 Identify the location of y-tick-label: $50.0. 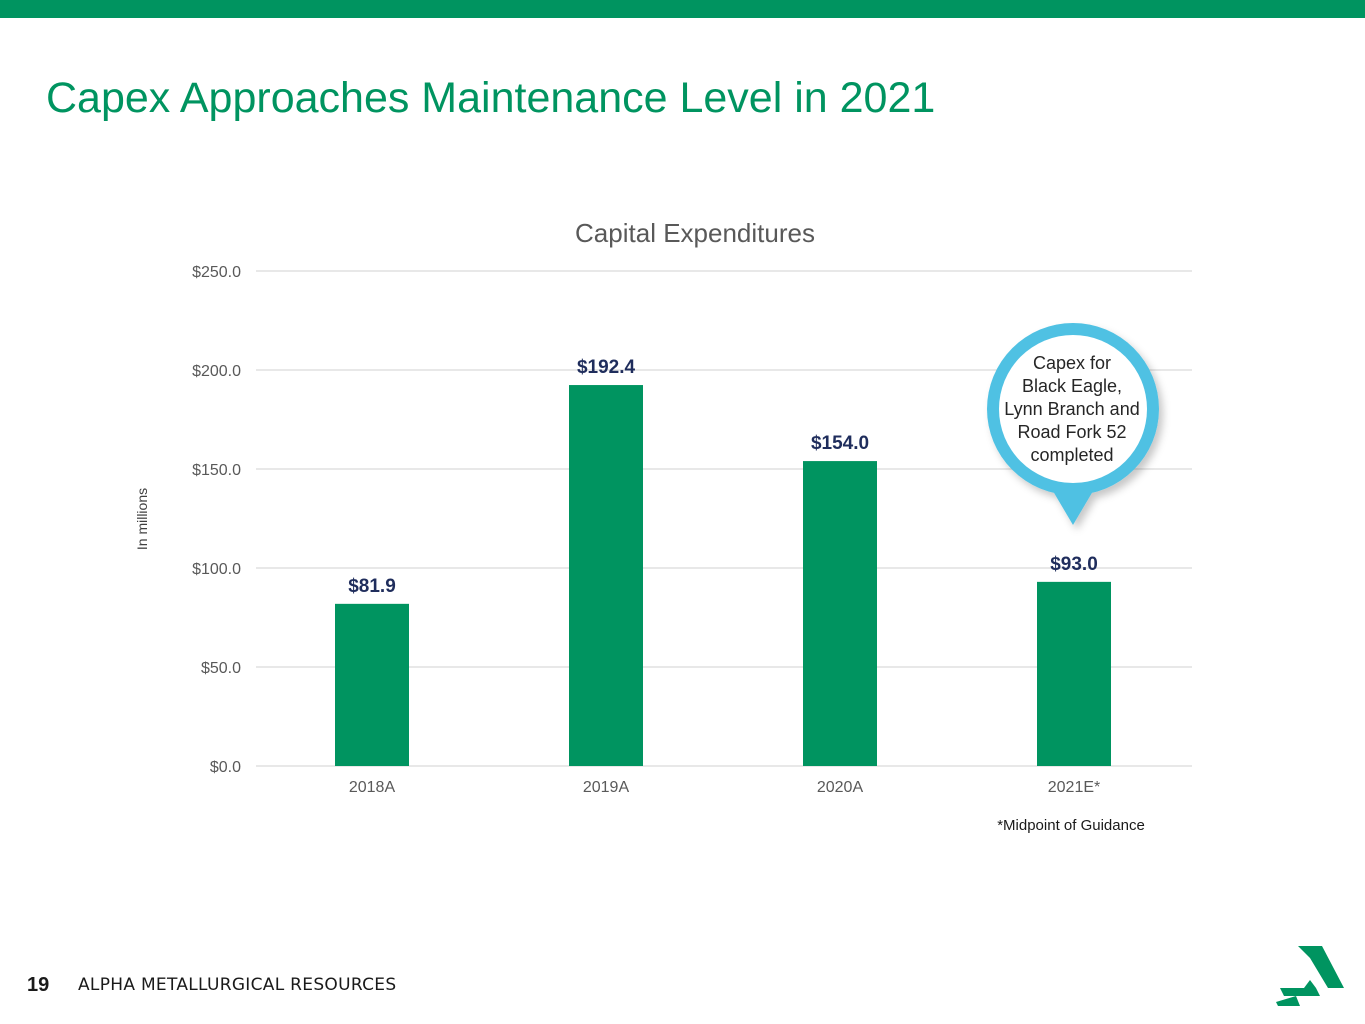
(221, 668).